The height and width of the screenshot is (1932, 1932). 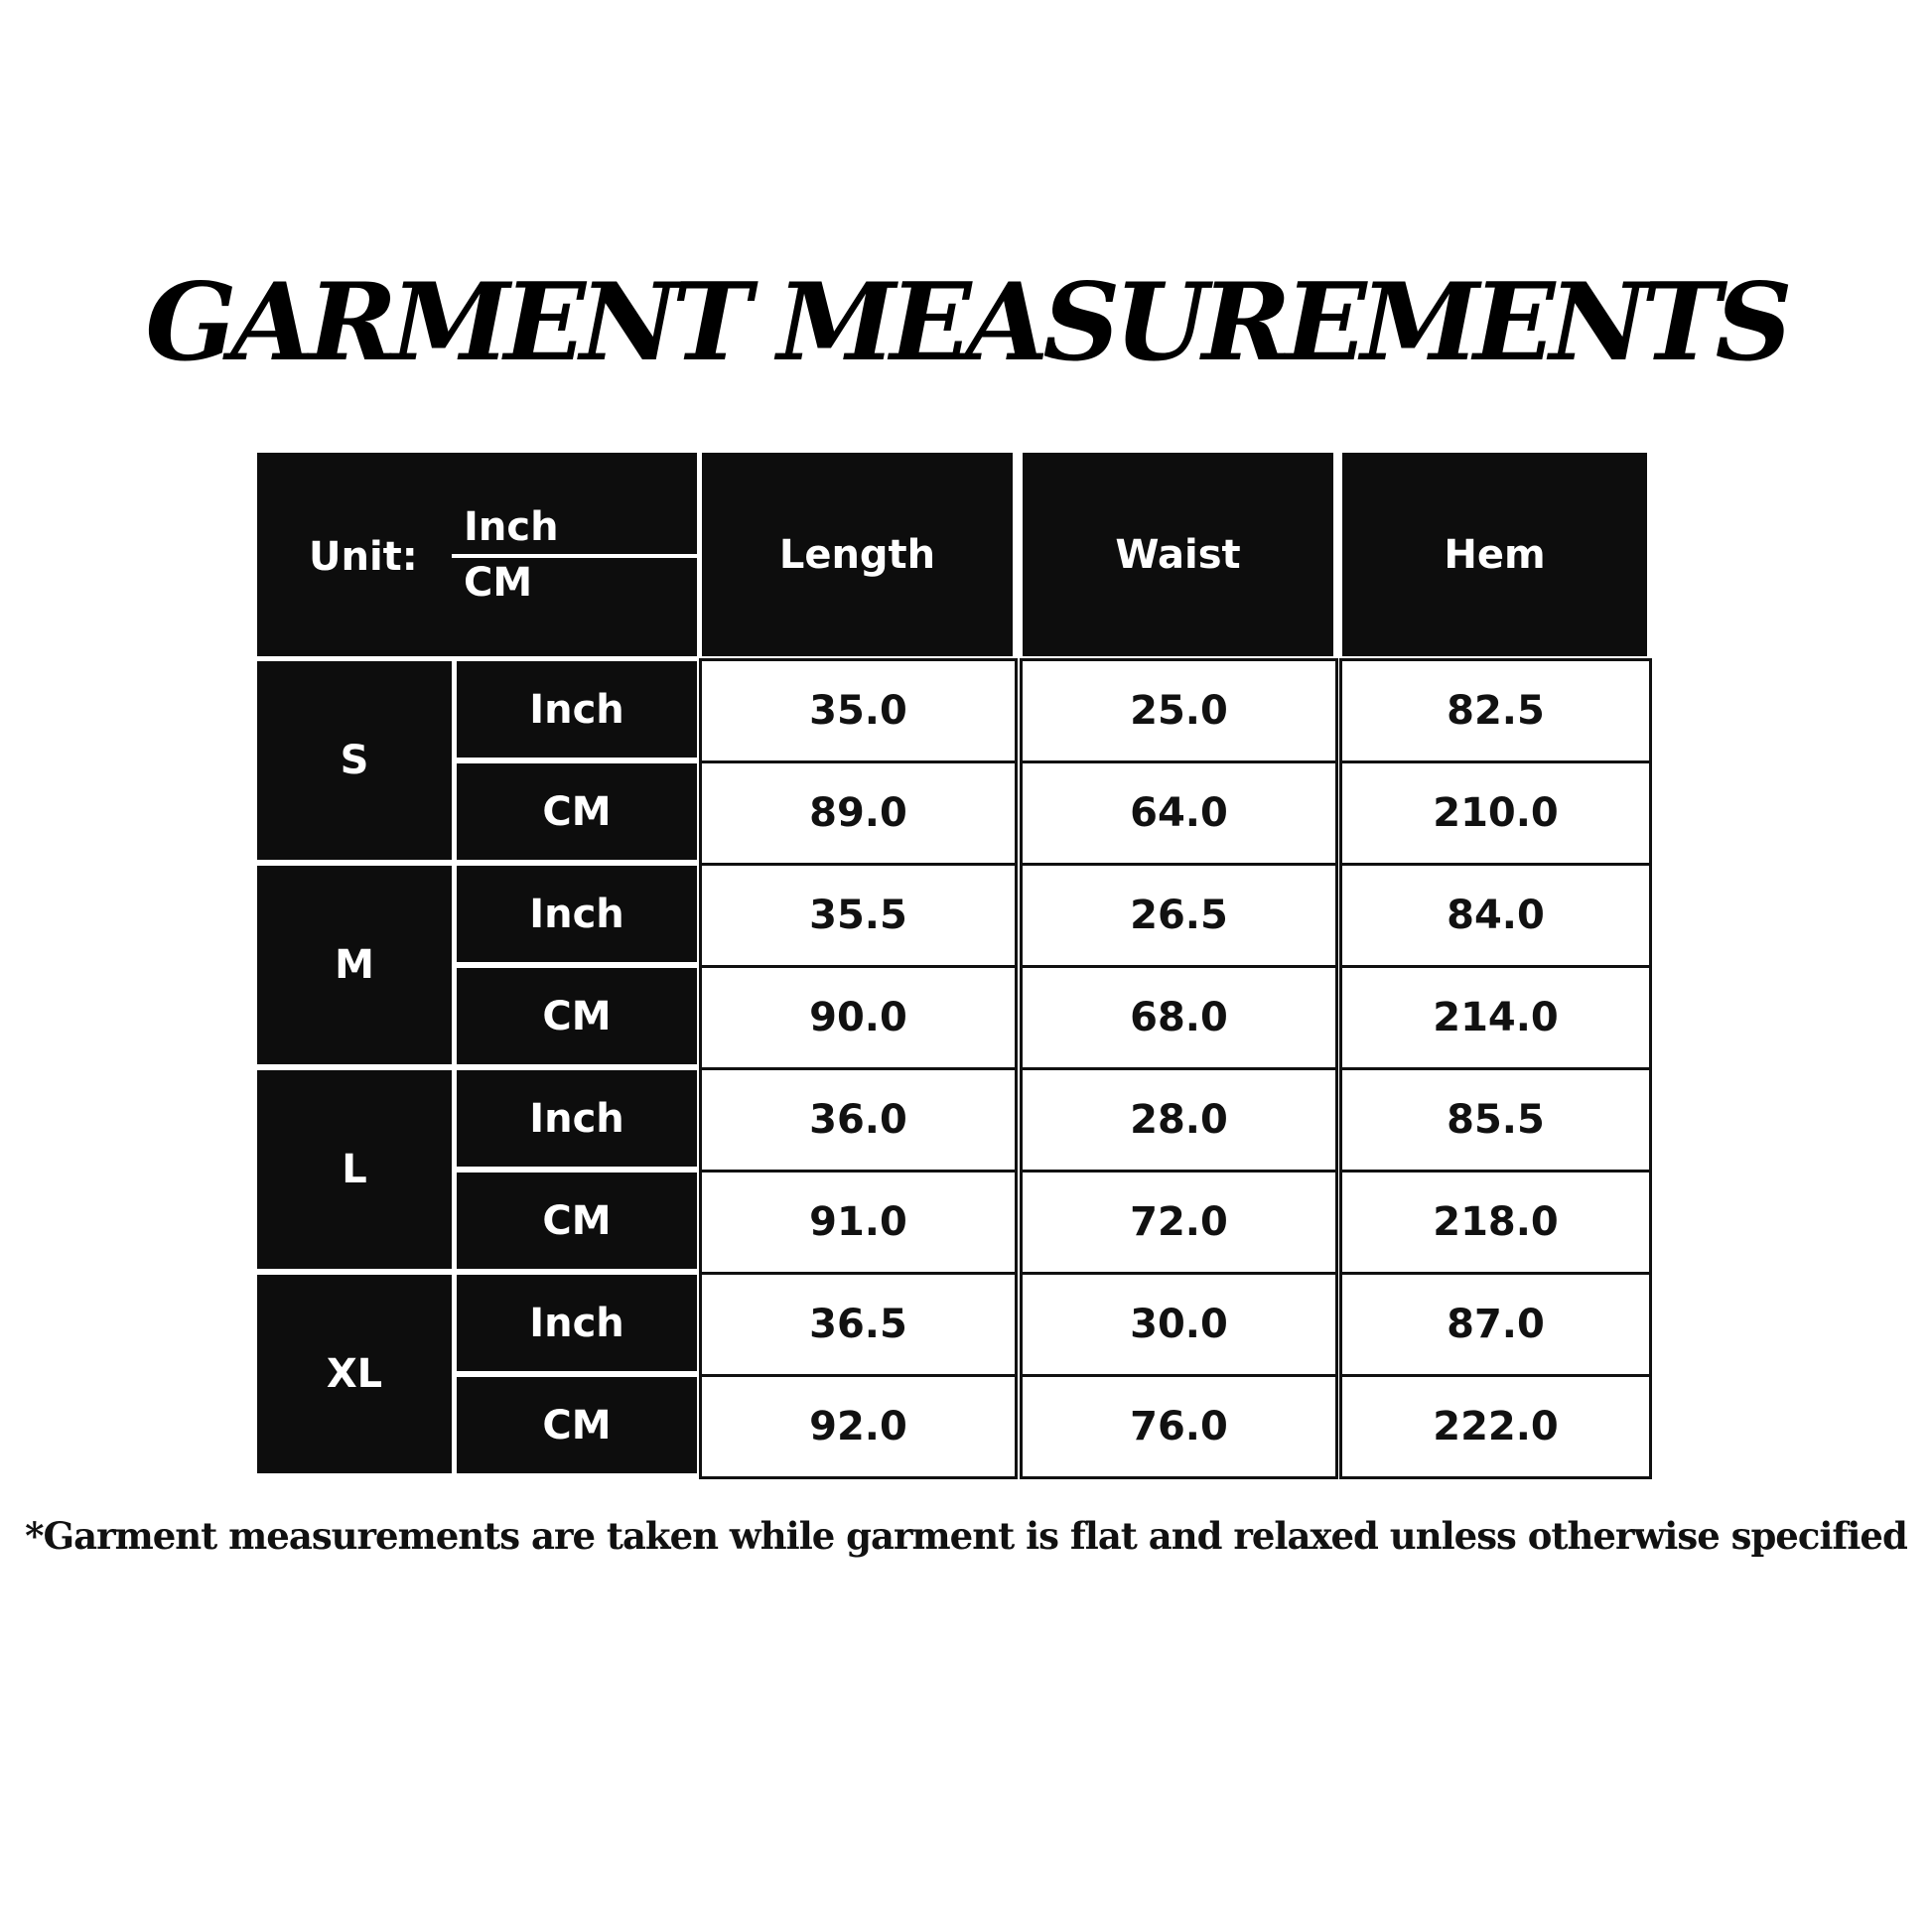 I want to click on measurement-cell: 36.5, so click(x=858, y=1324).